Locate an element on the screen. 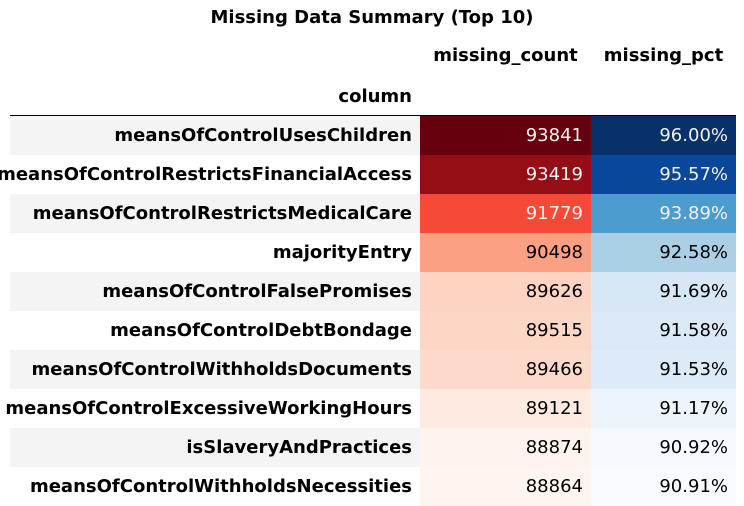 This screenshot has height=506, width=744. row-label: meansOfControlUsesChildren is located at coordinates (263, 135).